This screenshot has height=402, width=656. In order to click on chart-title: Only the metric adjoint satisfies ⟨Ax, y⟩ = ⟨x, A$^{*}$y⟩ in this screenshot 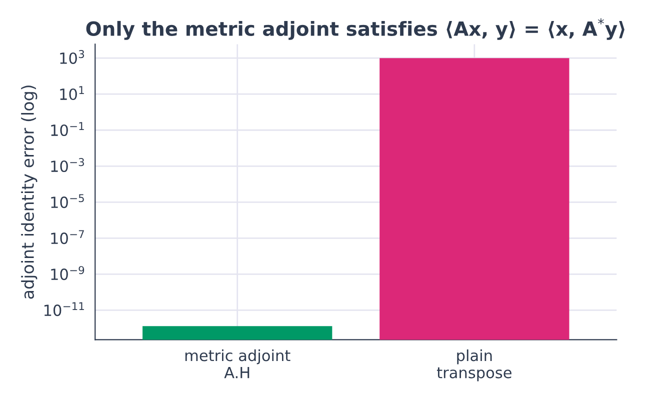, I will do `click(355, 29)`.